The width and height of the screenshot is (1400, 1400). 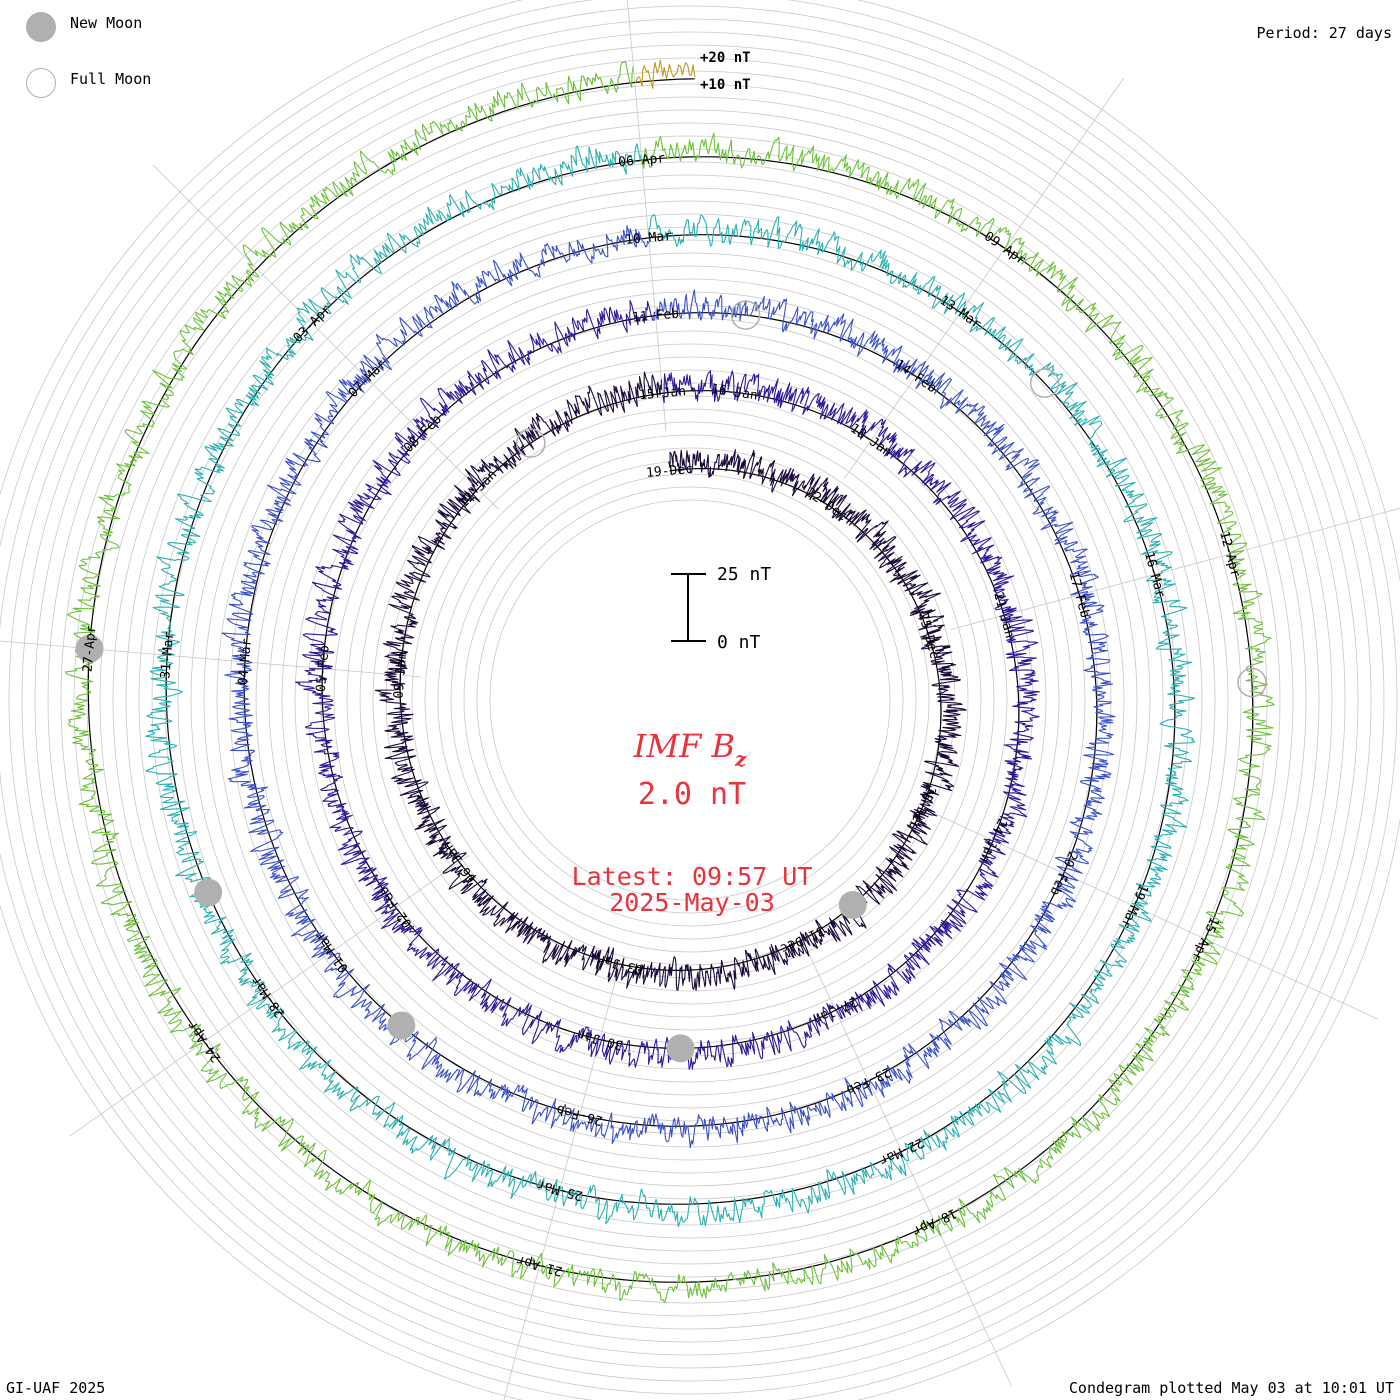 I want to click on center-title: IMF Bz, so click(x=690, y=749).